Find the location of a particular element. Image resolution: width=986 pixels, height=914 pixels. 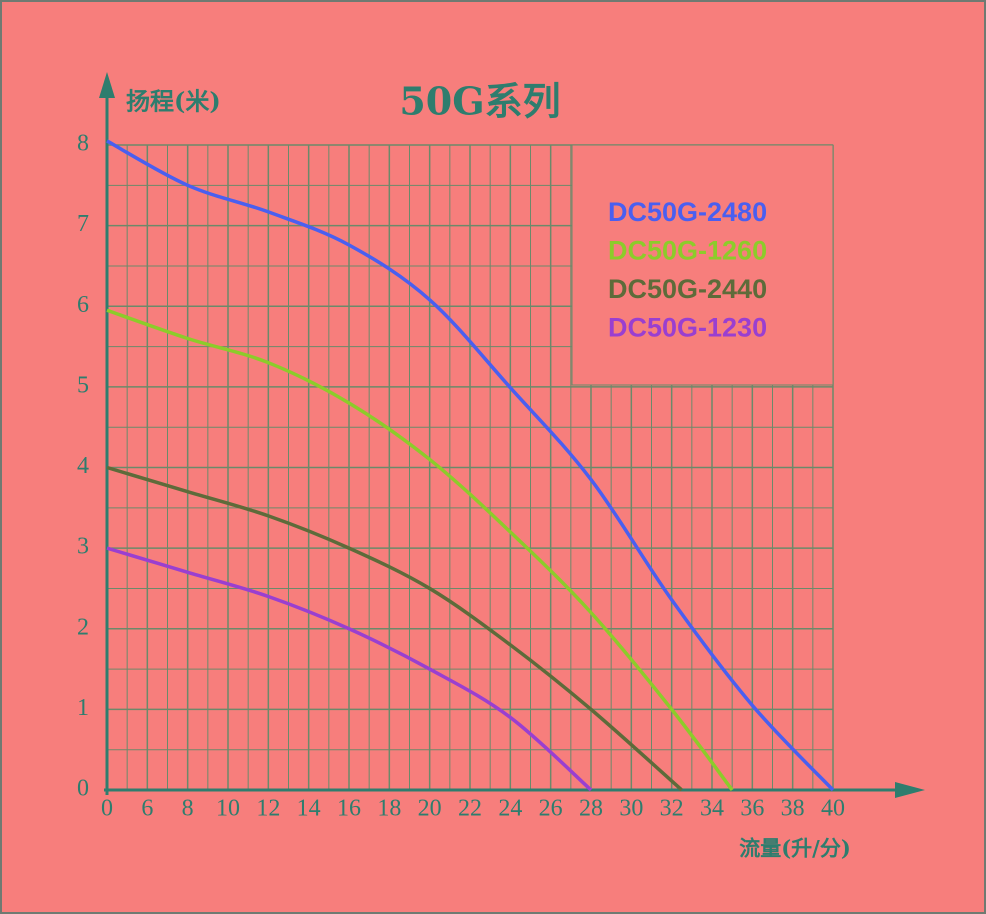

y-axis-label: 扬程(米) is located at coordinates (173, 101).